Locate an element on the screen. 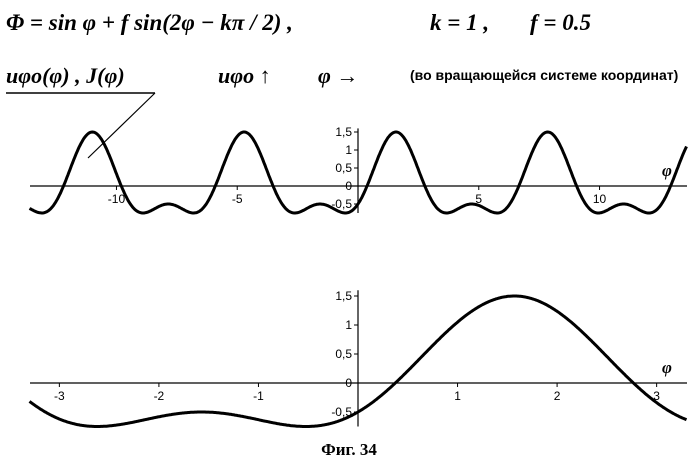 The image size is (699, 464). x-tick-label: 1 is located at coordinates (457, 396).